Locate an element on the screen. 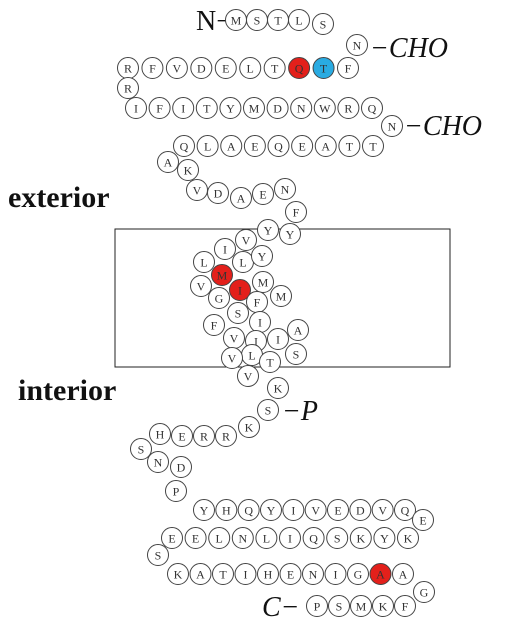 The image size is (506, 617). residue-letter: D is located at coordinates (277, 109).